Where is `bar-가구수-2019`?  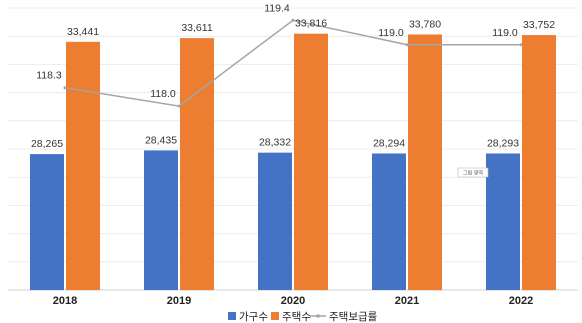 bar-가구수-2019 is located at coordinates (161, 220).